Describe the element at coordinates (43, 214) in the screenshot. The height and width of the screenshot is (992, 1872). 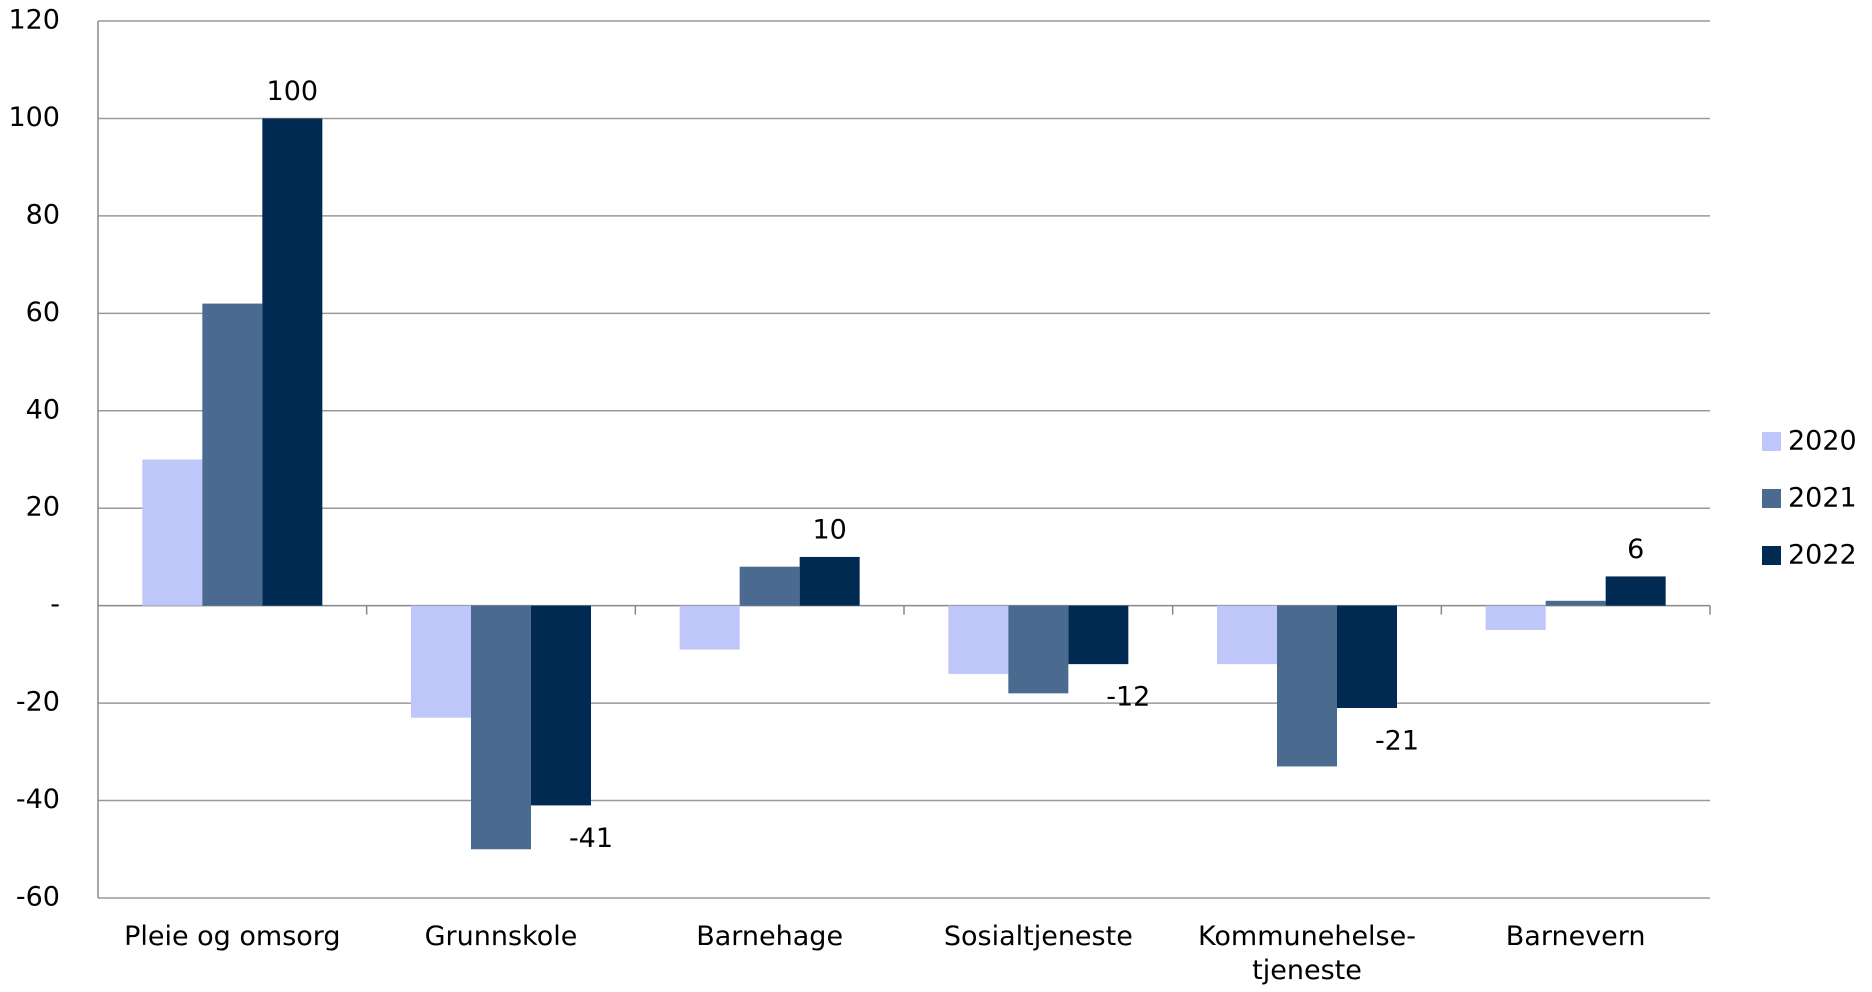
I see `y-tick-label: 80` at that location.